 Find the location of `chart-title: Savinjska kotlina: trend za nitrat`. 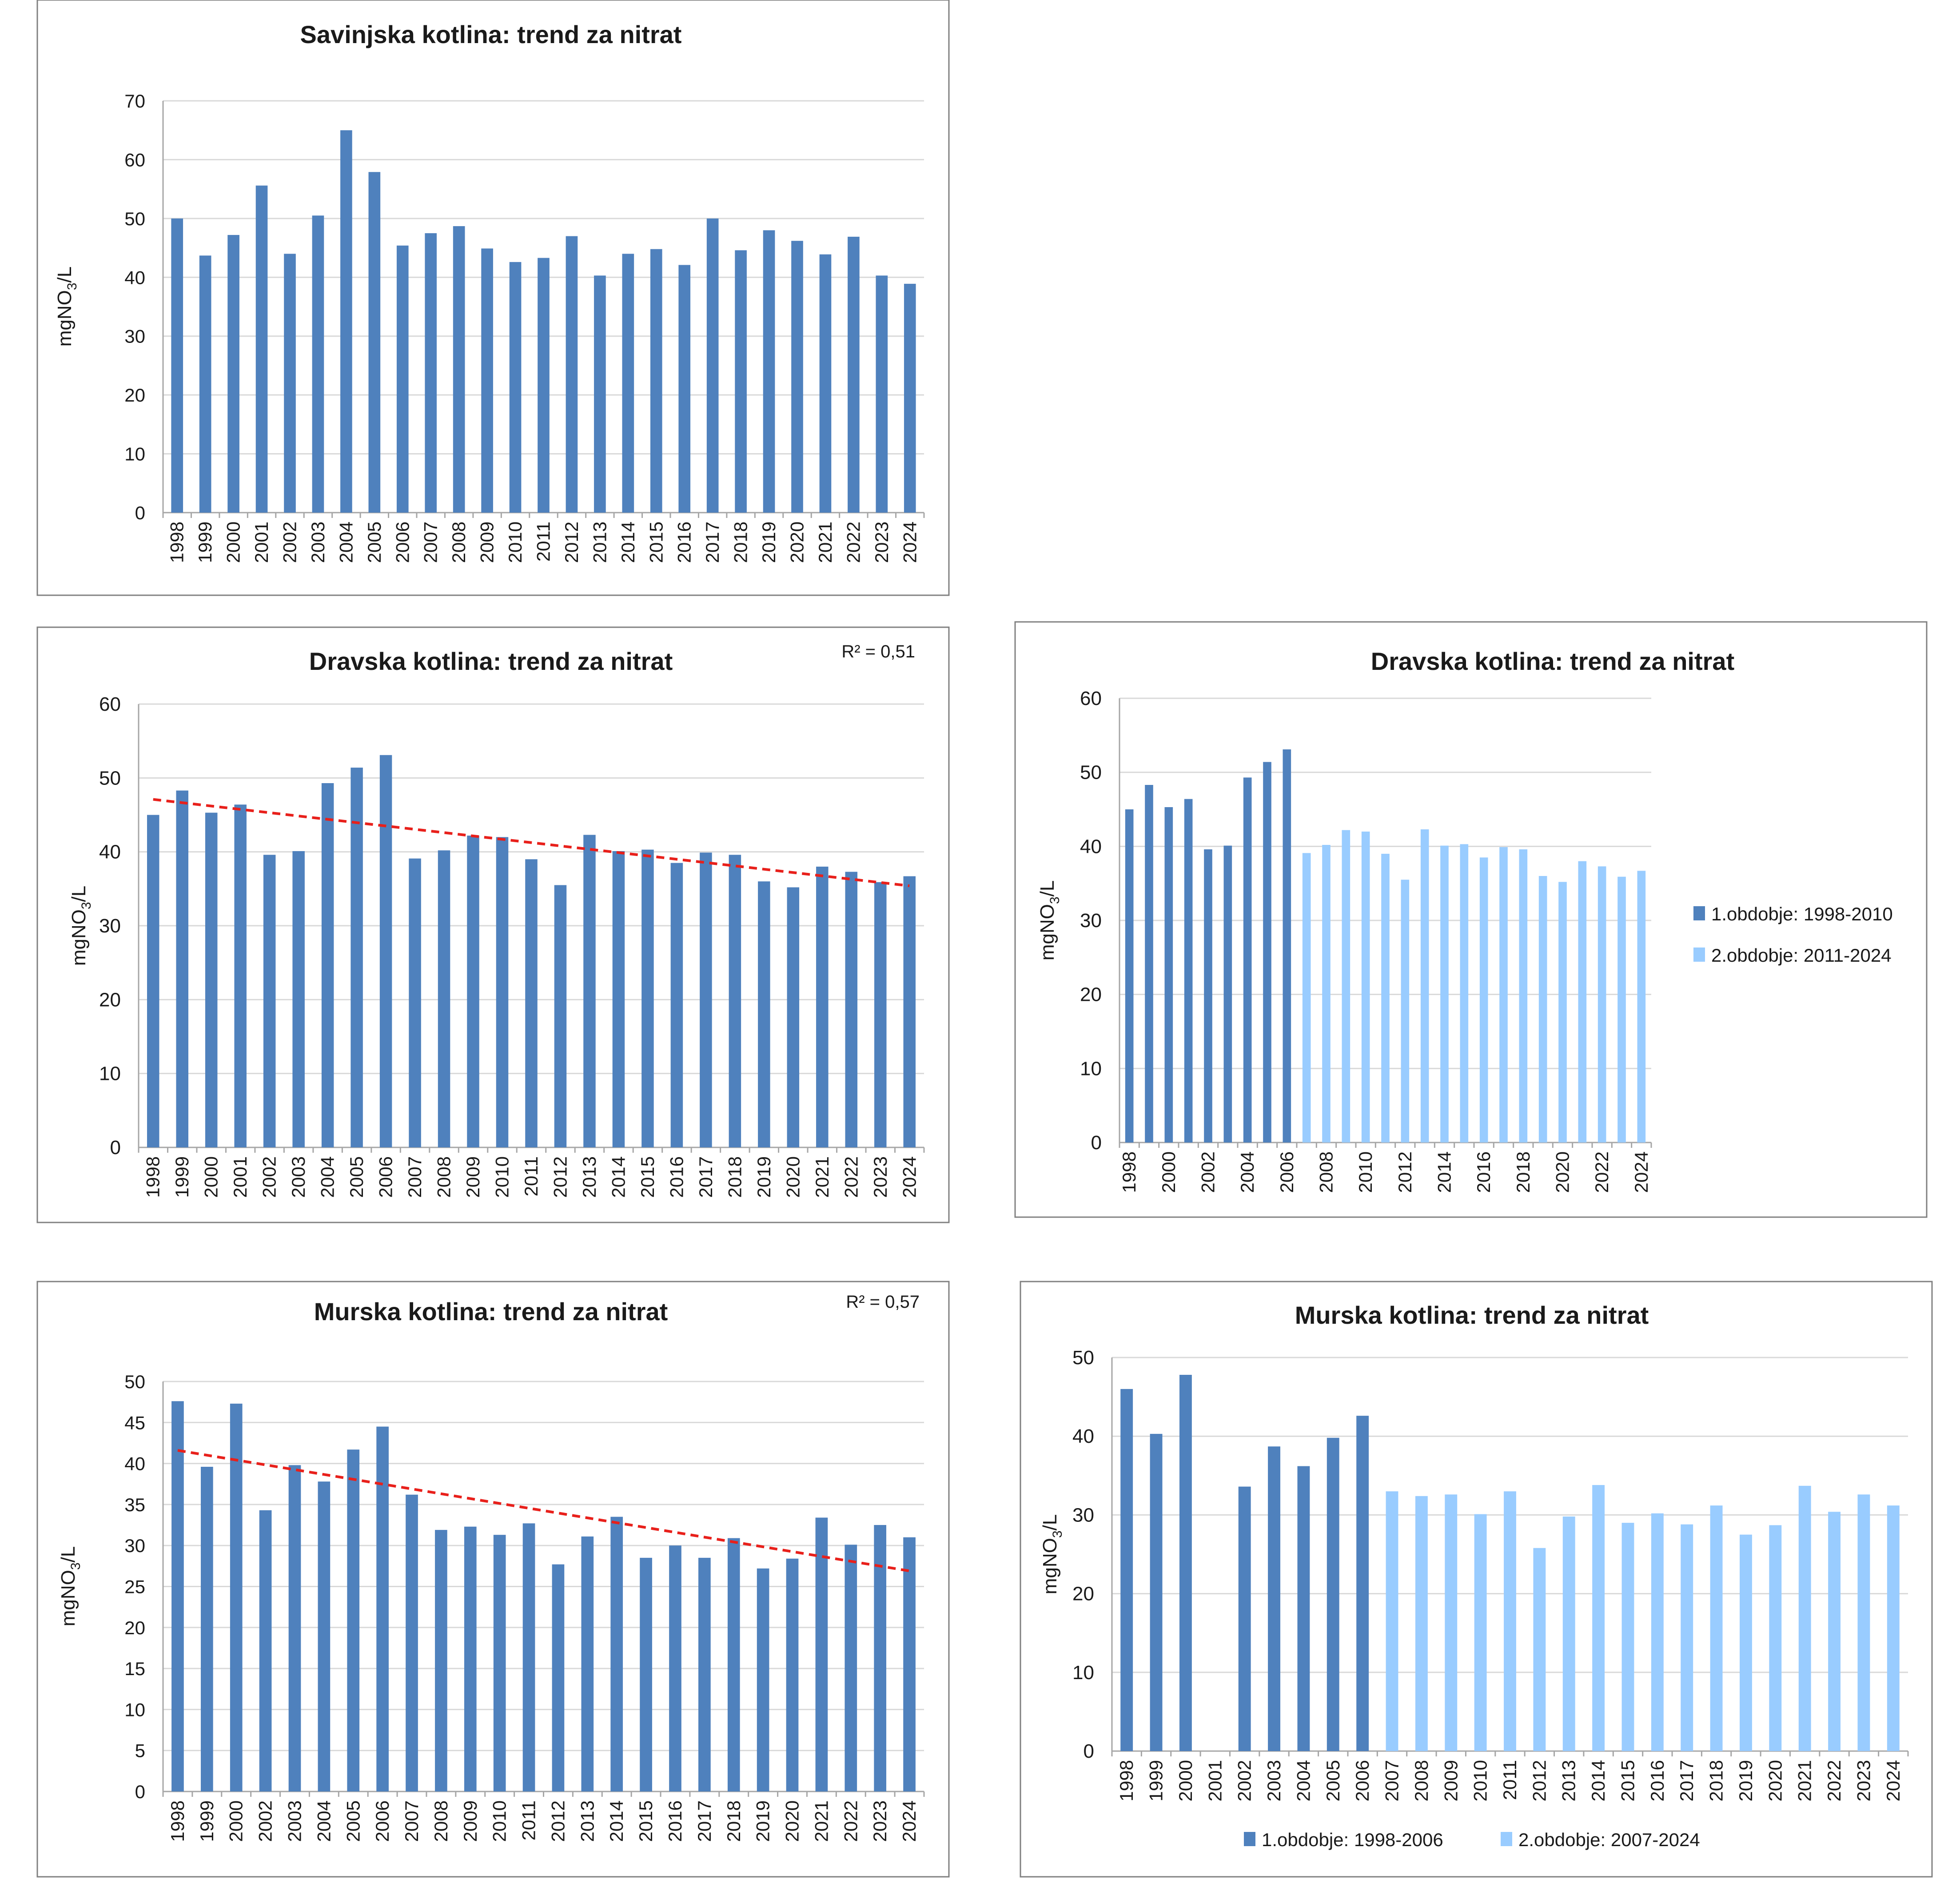

chart-title: Savinjska kotlina: trend za nitrat is located at coordinates (491, 34).